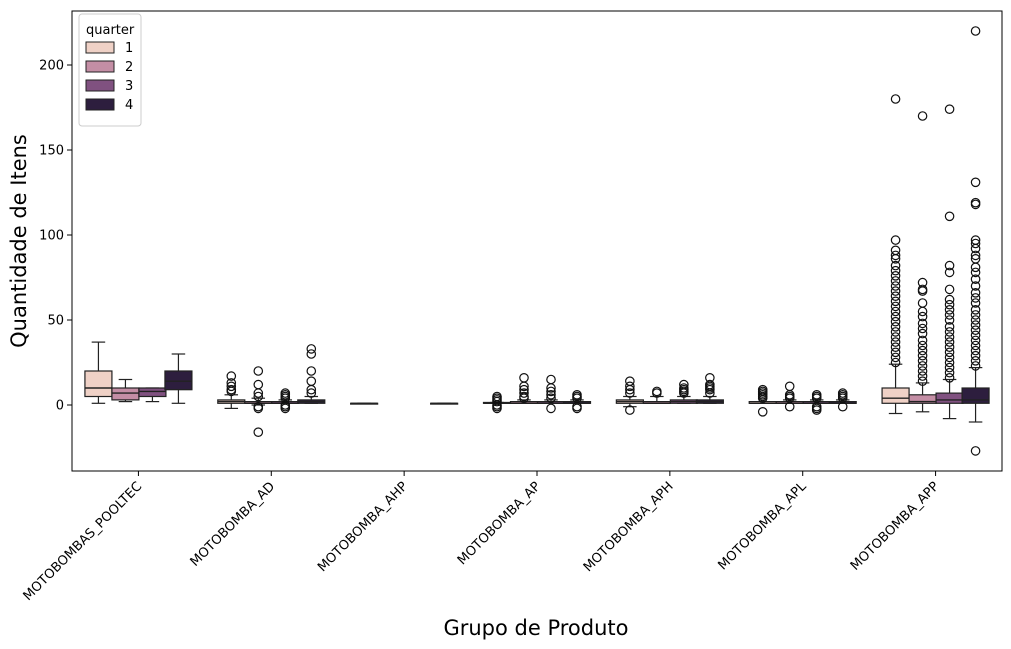 The image size is (1011, 649). Describe the element at coordinates (51, 236) in the screenshot. I see `y-tick-label: 100` at that location.